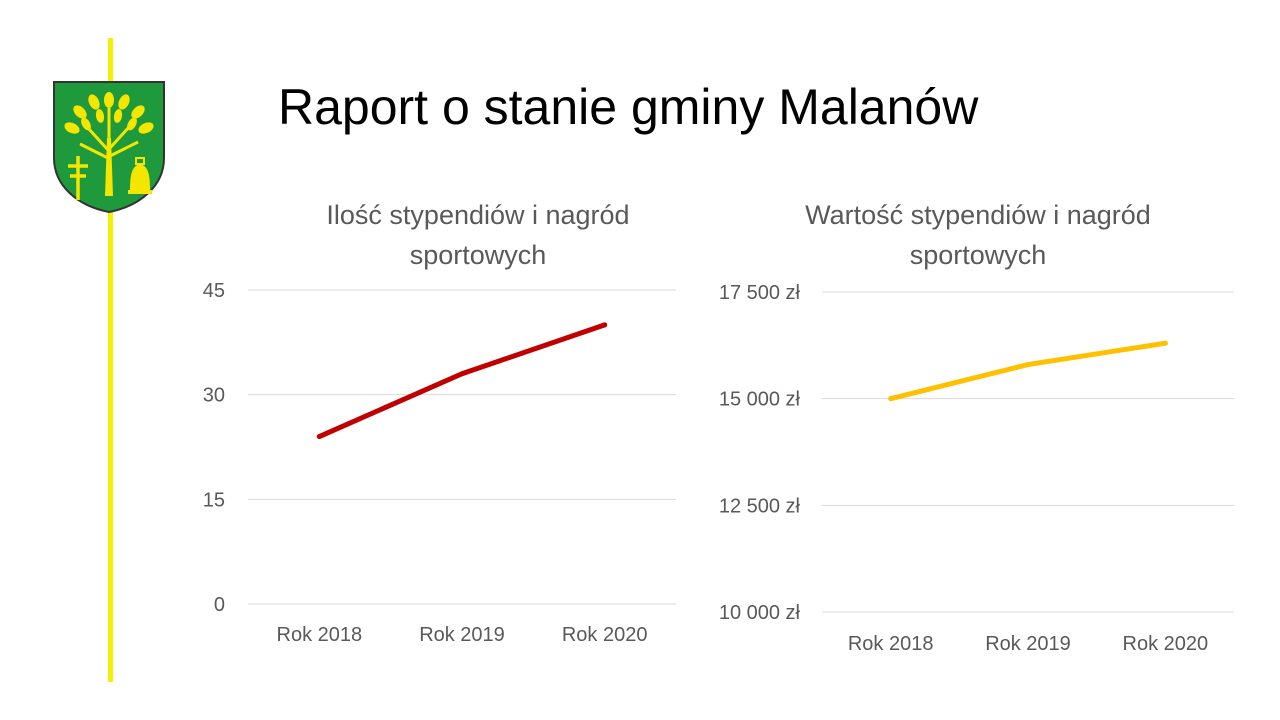 Image resolution: width=1280 pixels, height=720 pixels. I want to click on y-tick-label: 17 500 zł, so click(760, 293).